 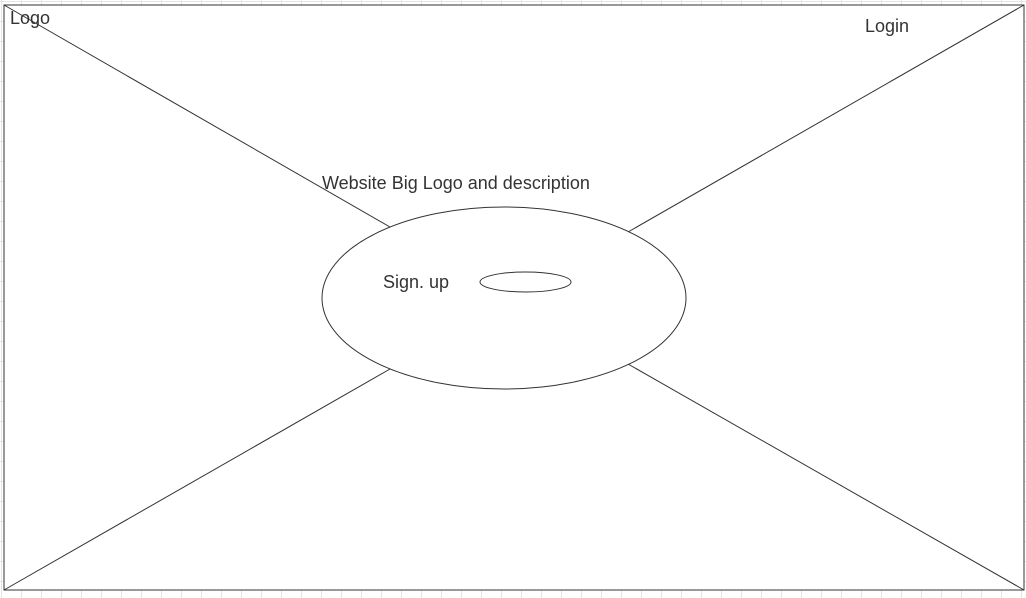 I want to click on placeholder-diagonal-bottom-right, so click(x=826, y=477).